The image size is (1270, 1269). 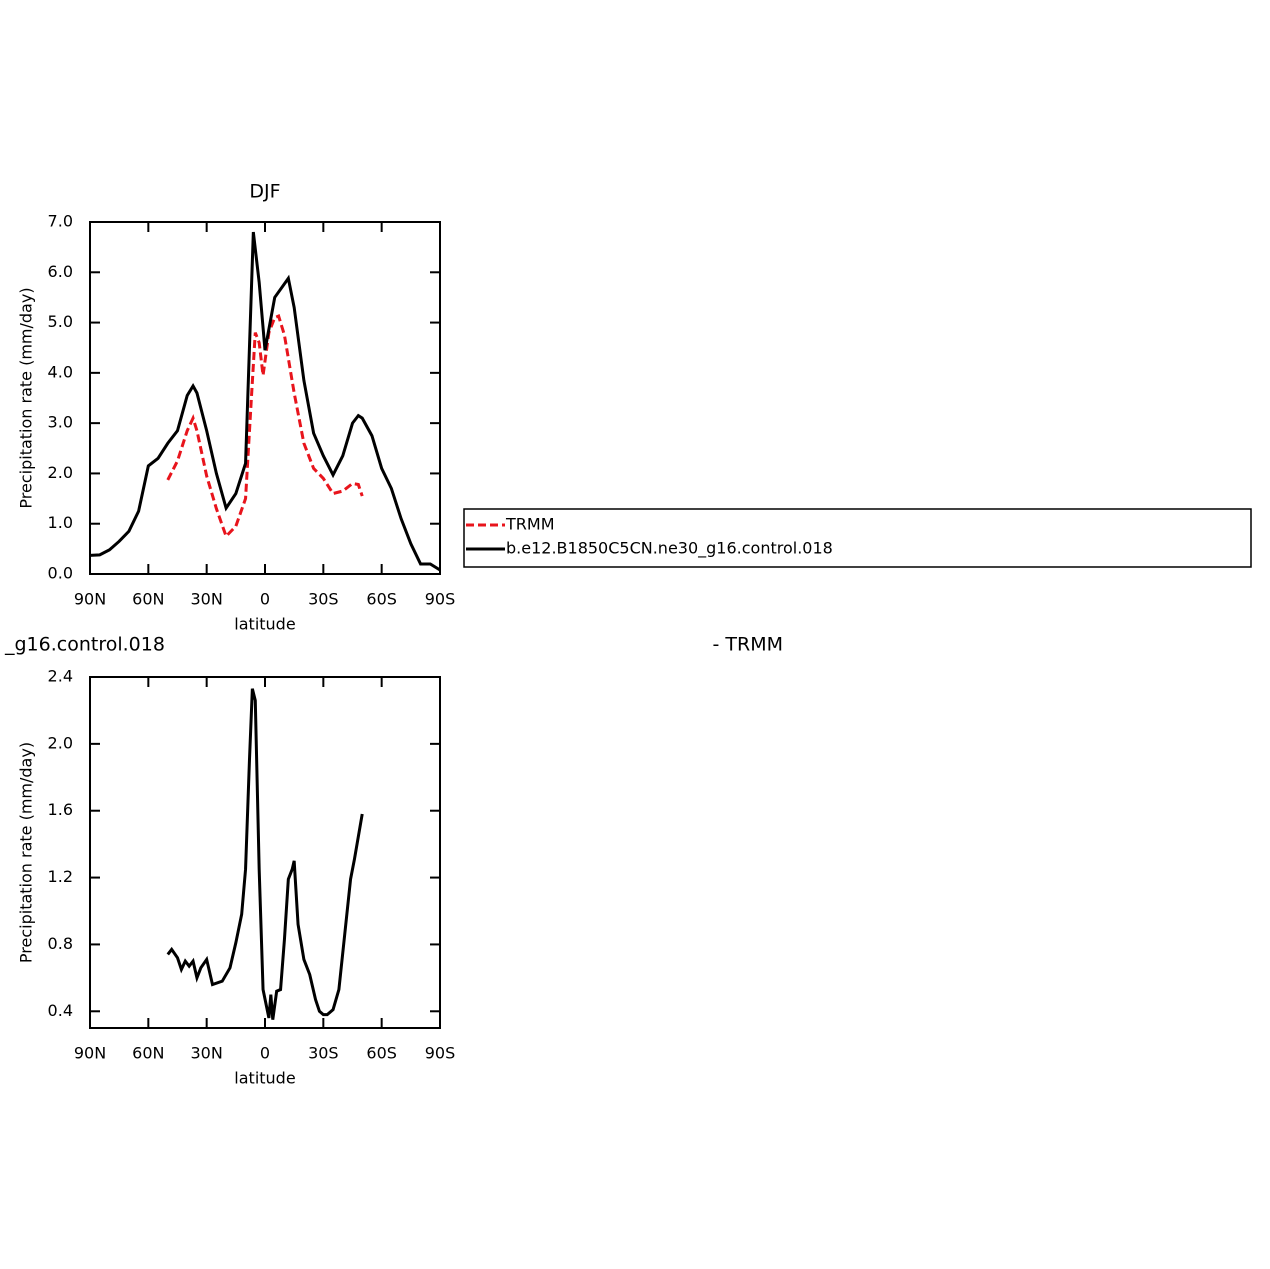 I want to click on right-title: - TRMM, so click(x=748, y=645).